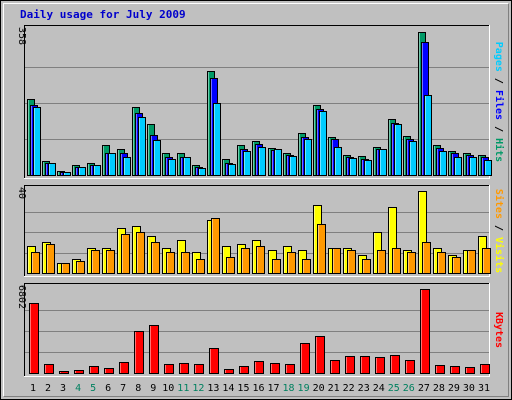 This screenshot has height=400, width=512. I want to click on x-tick-label: 18, so click(289, 388).